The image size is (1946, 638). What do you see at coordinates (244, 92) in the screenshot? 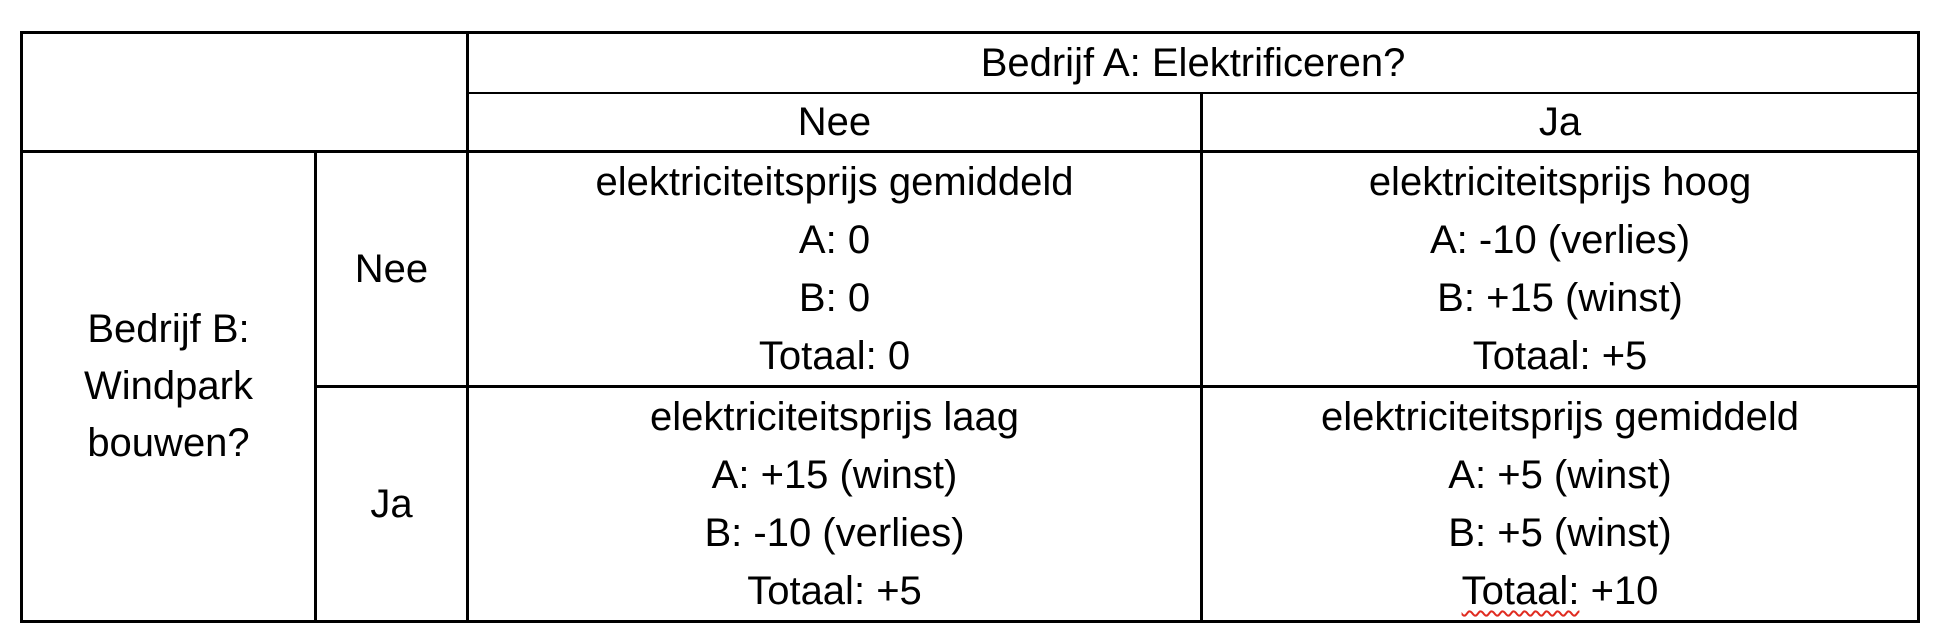
I see `corner-empty-cell` at bounding box center [244, 92].